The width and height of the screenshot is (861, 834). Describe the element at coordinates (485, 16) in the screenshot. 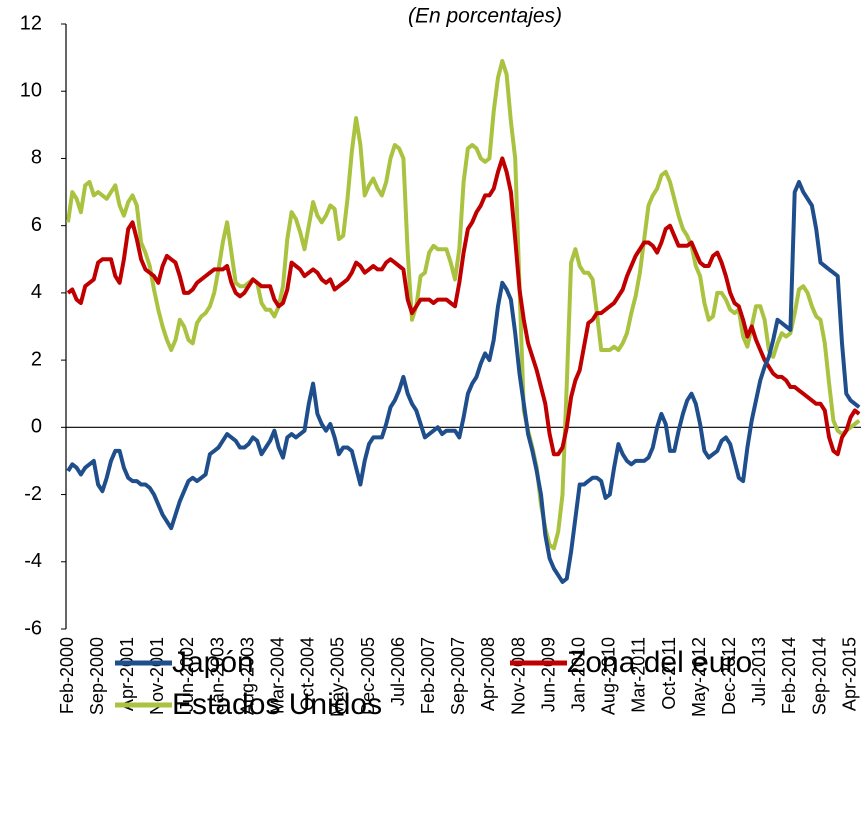

I see `chart-subtitle: (En porcentajes)` at that location.